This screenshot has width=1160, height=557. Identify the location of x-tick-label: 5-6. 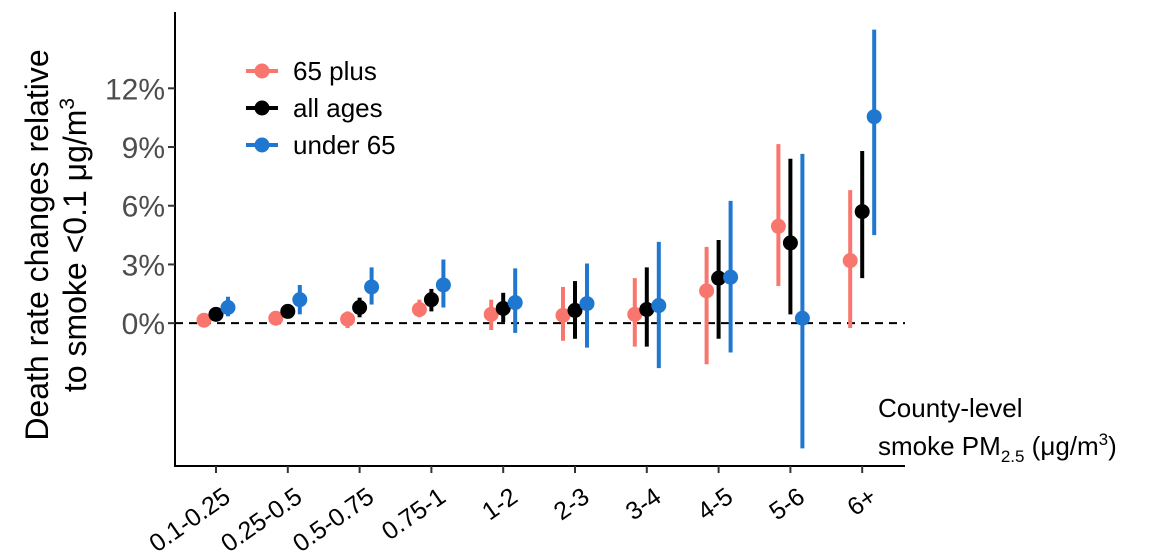
(787, 504).